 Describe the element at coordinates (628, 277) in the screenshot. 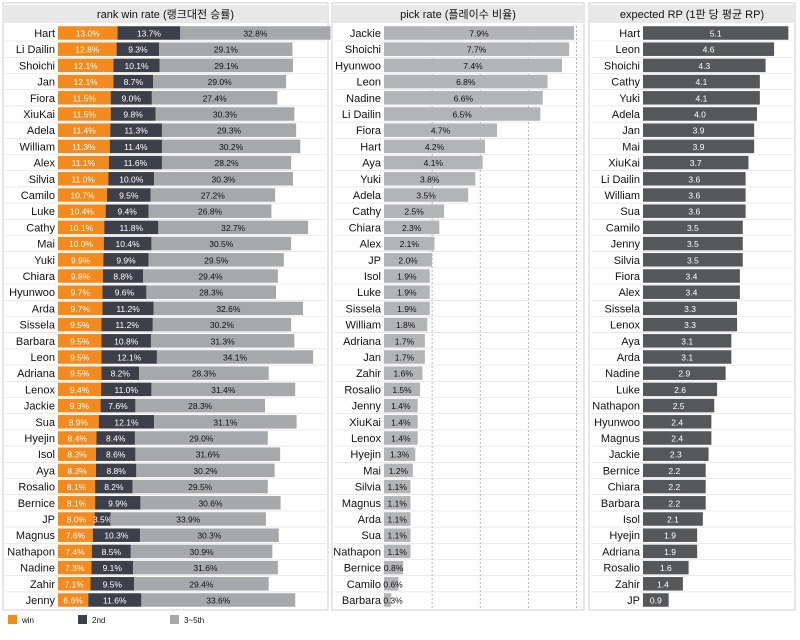

I see `category-label: Fiora` at that location.